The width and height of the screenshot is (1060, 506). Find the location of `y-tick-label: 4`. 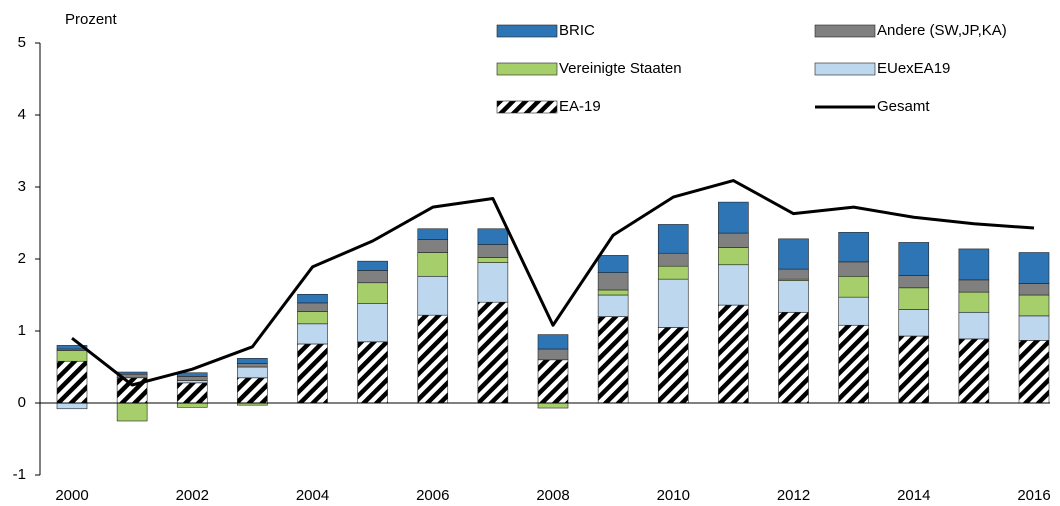

y-tick-label: 4 is located at coordinates (22, 114).